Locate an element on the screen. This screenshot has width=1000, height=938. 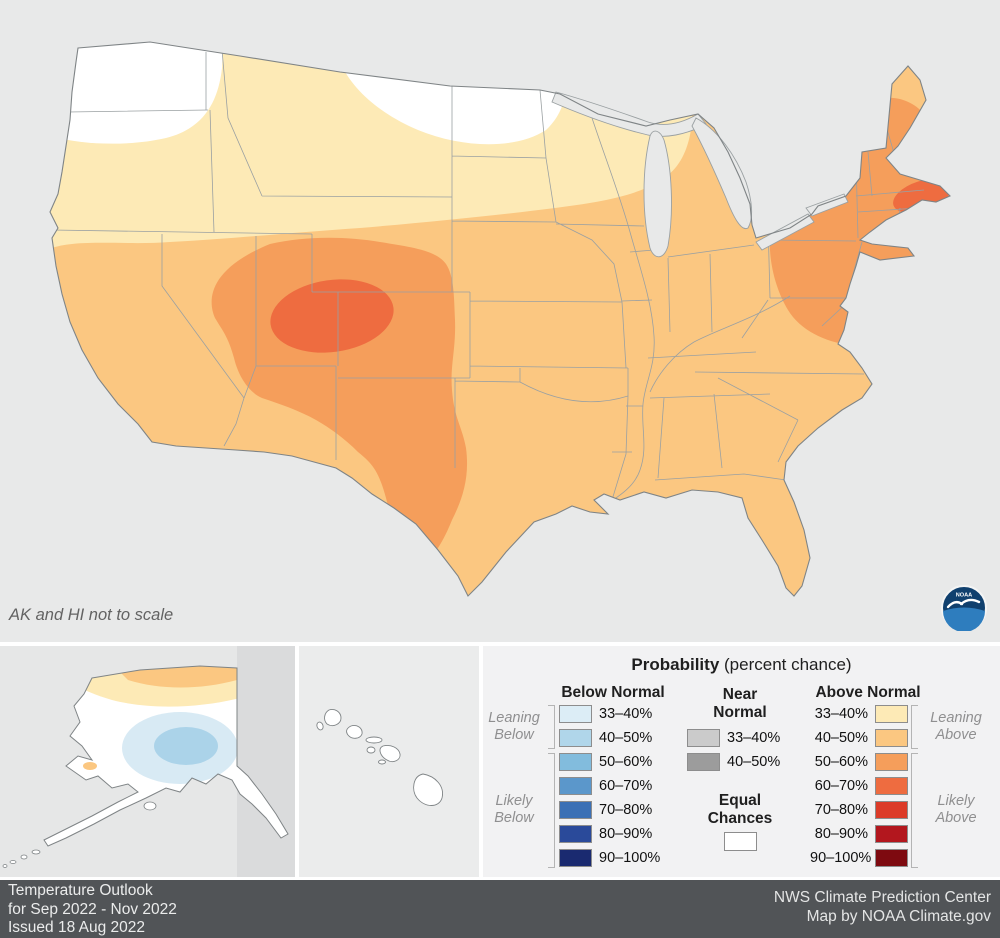
alaska-outline is located at coordinates (166, 756).